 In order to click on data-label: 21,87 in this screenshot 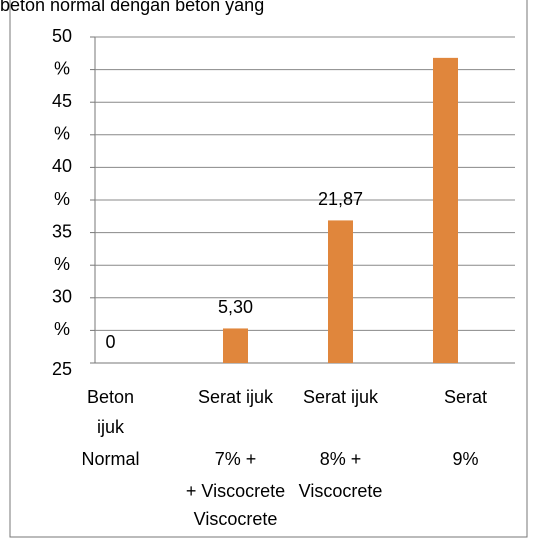, I will do `click(340, 199)`.